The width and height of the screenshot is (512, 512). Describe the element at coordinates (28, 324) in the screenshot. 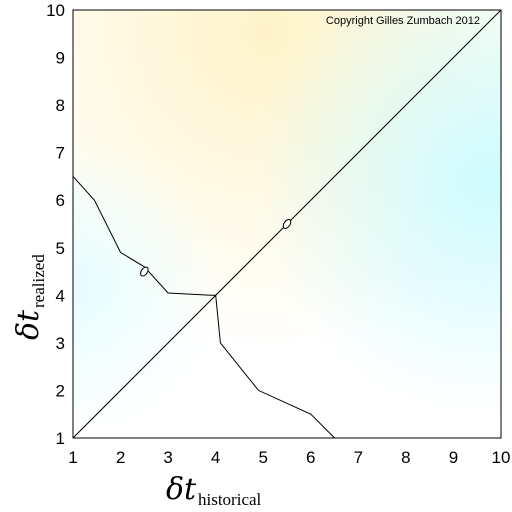

I see `y-axis-symbol: δt` at that location.